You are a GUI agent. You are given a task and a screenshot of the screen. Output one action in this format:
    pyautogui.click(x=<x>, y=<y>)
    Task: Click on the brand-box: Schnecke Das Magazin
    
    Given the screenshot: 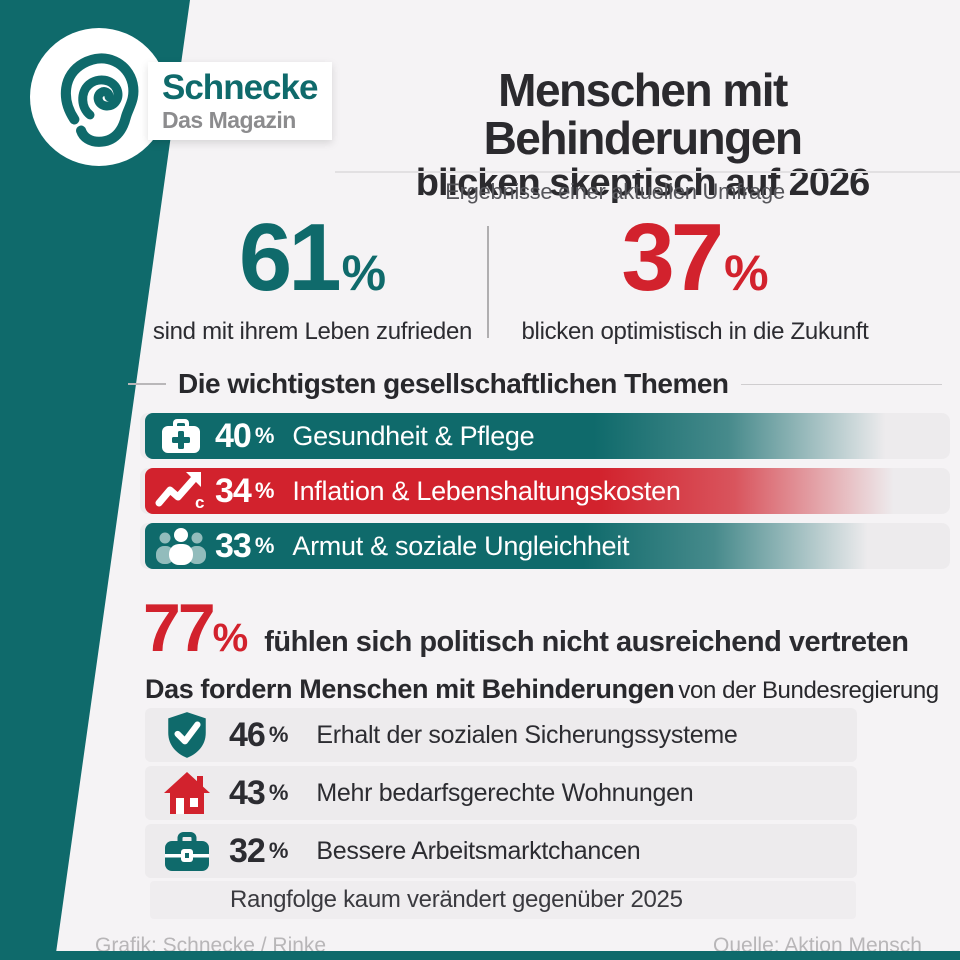 What is the action you would take?
    pyautogui.click(x=240, y=101)
    